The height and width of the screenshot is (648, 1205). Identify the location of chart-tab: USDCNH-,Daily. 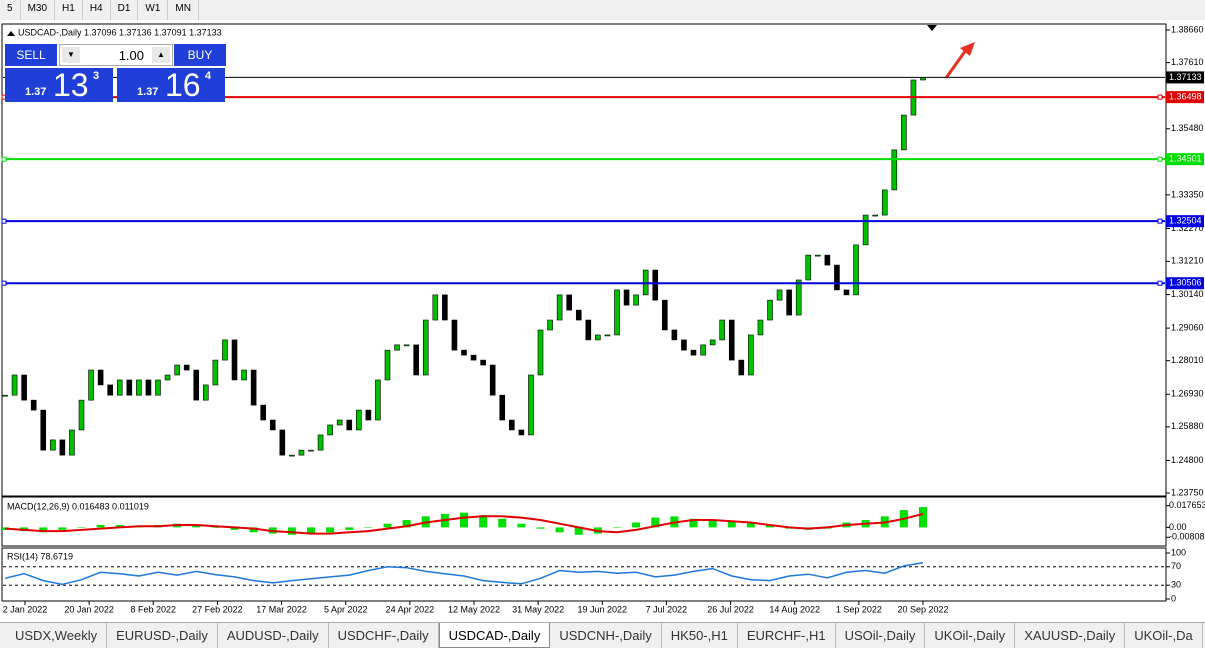
(606, 635).